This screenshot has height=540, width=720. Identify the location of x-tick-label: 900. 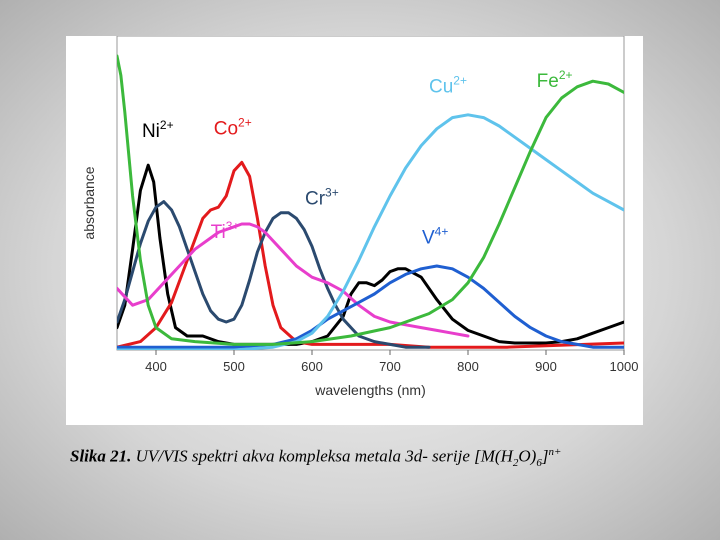
(546, 366).